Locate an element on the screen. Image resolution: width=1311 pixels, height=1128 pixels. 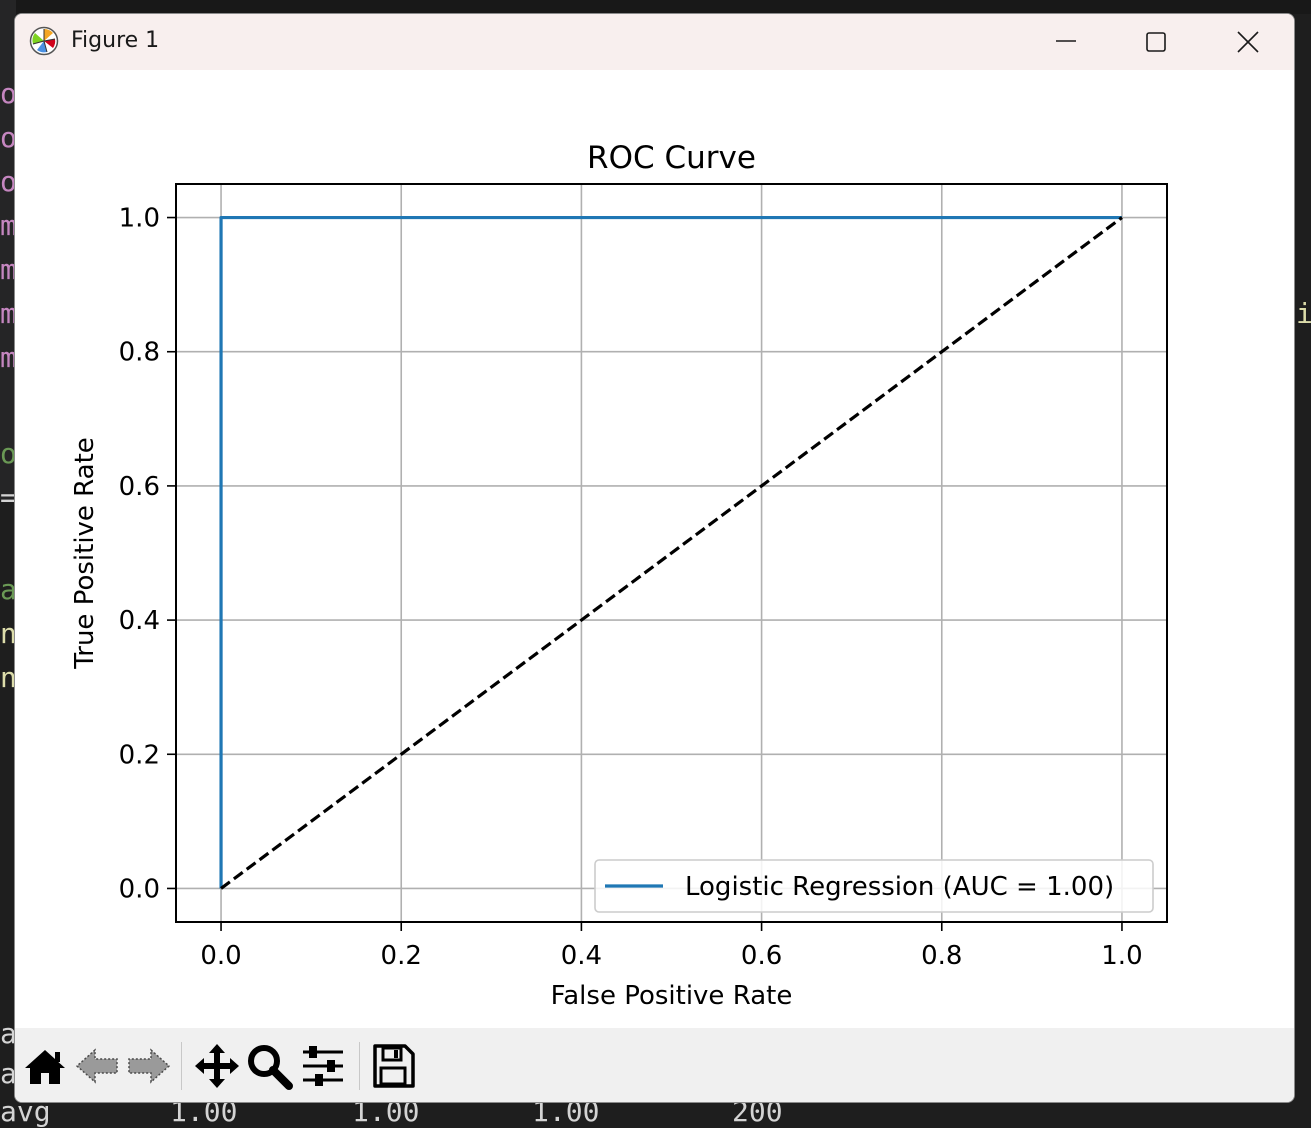
home-button is located at coordinates (45, 1066).